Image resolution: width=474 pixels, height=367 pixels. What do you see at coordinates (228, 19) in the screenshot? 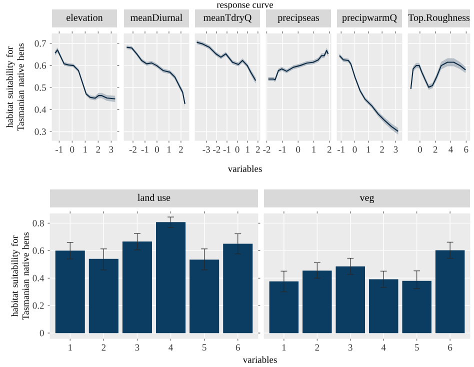
I see `chart-title: meanTdryQ` at bounding box center [228, 19].